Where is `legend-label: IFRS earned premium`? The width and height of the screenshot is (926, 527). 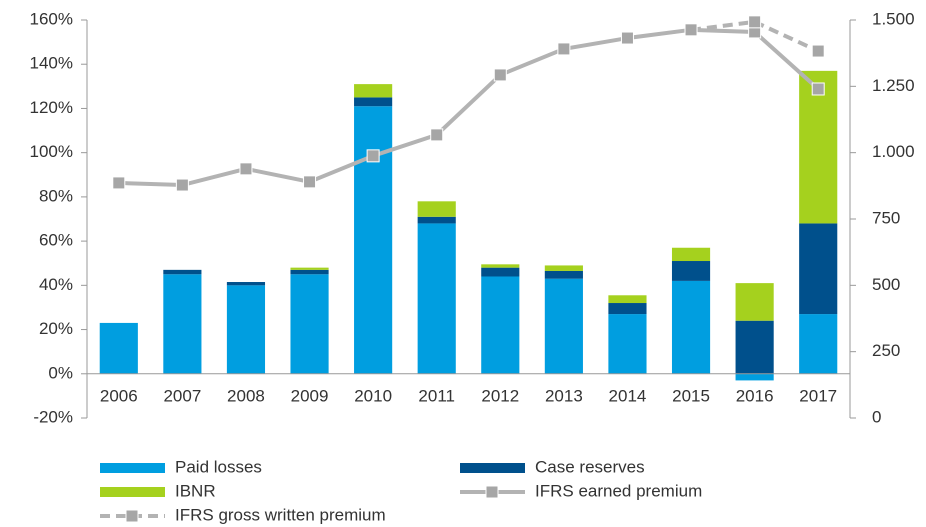 legend-label: IFRS earned premium is located at coordinates (618, 490).